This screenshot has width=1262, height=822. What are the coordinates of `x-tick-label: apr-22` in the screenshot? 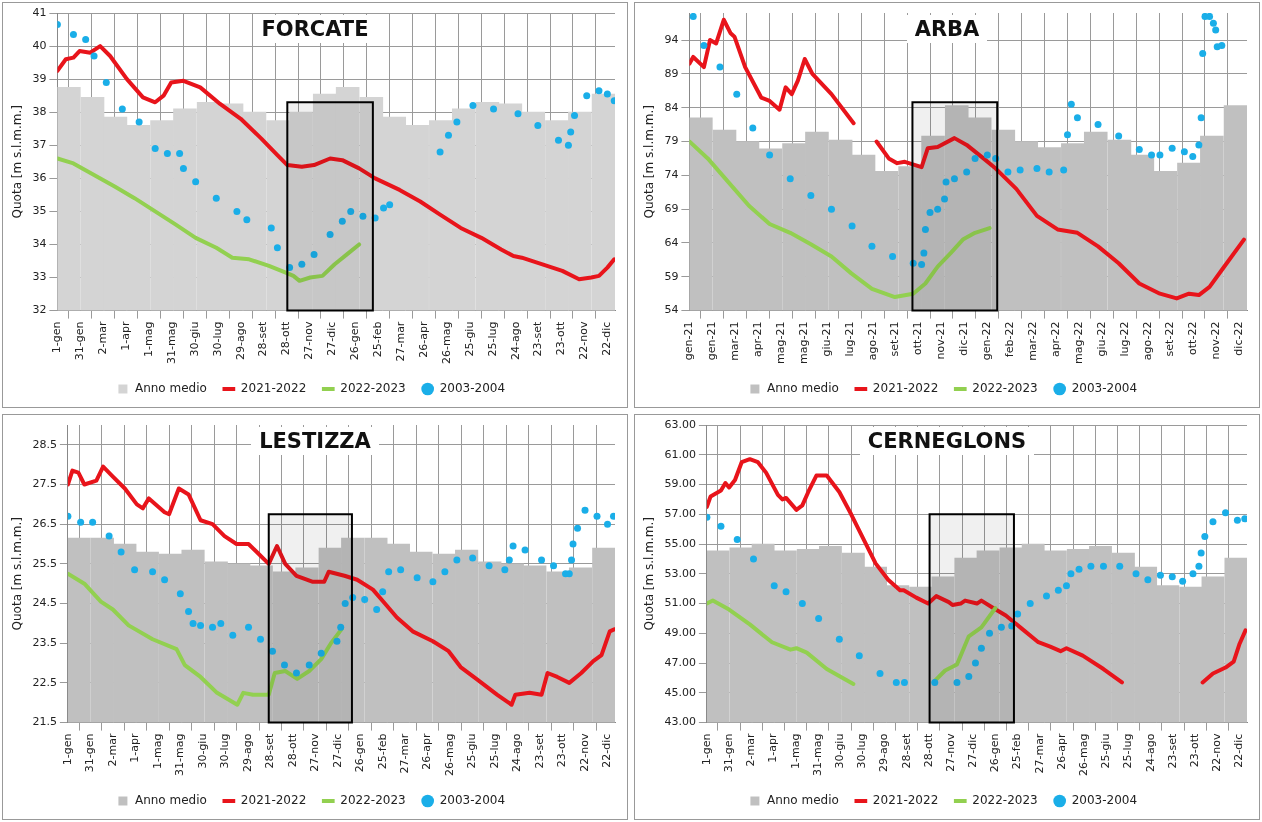 It's located at (1055, 339).